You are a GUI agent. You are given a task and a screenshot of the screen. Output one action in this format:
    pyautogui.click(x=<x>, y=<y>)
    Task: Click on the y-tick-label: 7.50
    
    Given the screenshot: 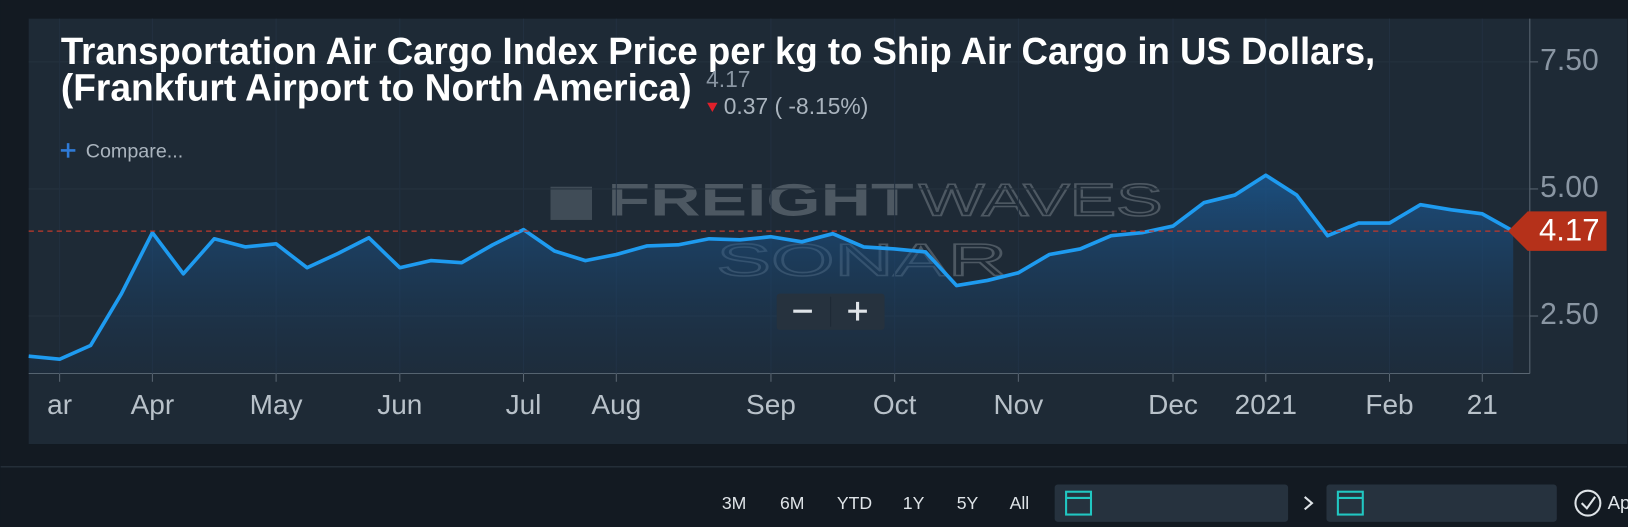 What is the action you would take?
    pyautogui.click(x=1569, y=60)
    